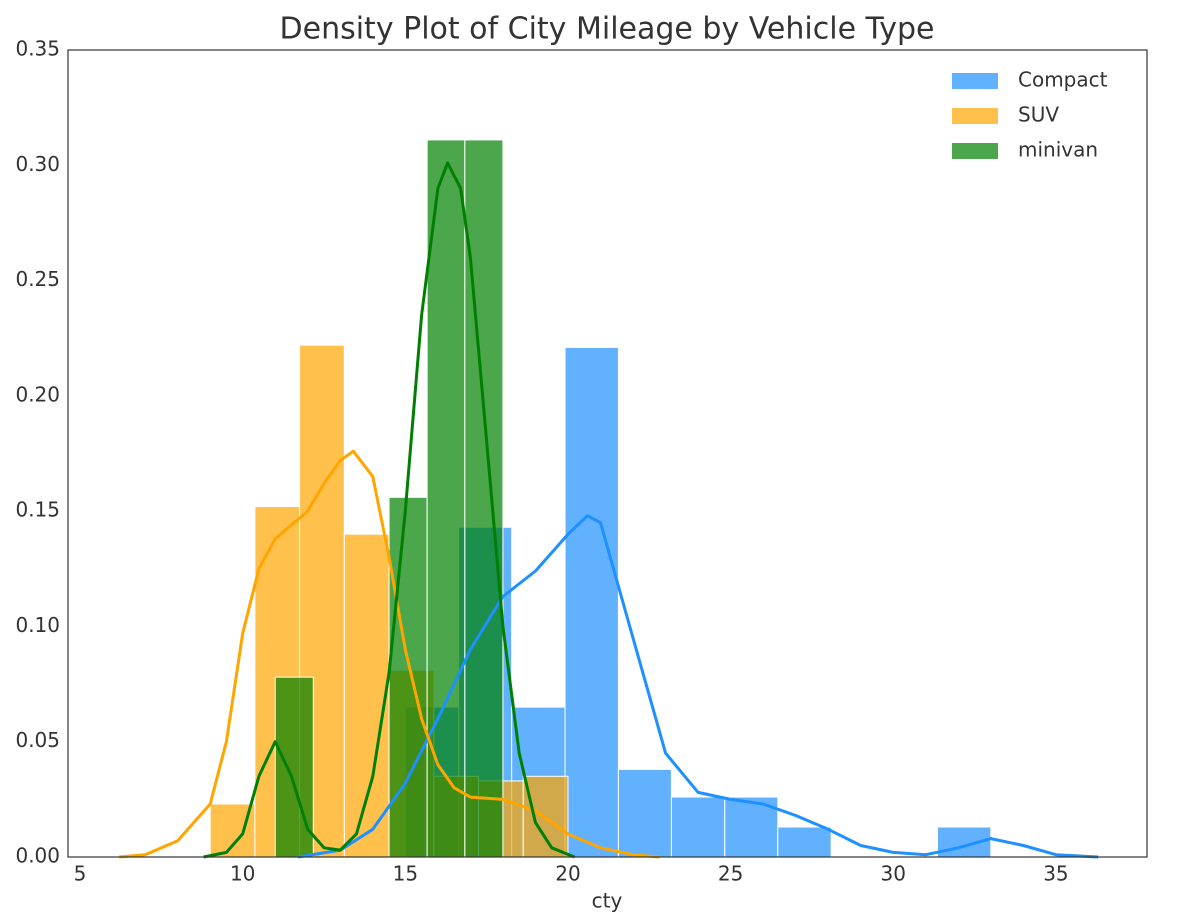 The image size is (1184, 920). Describe the element at coordinates (607, 901) in the screenshot. I see `x-axis-label: cty` at that location.